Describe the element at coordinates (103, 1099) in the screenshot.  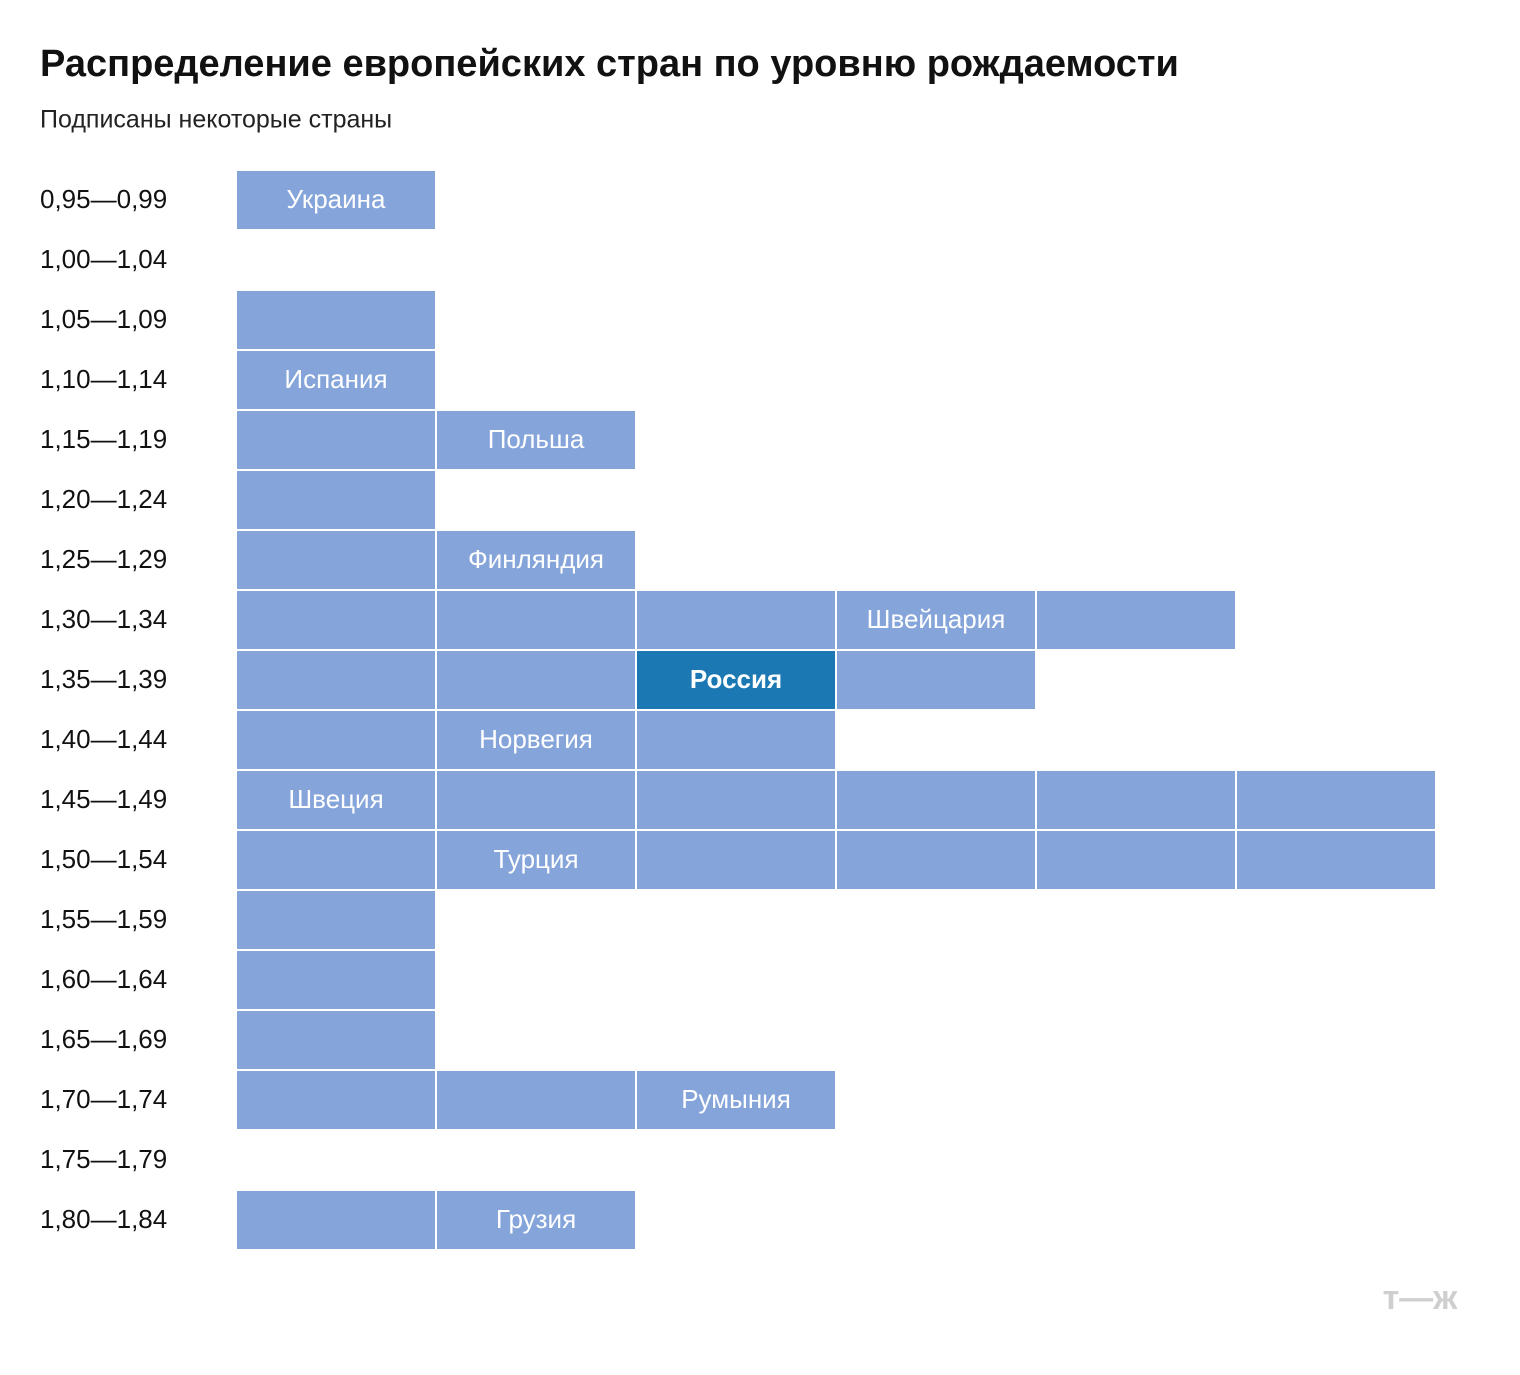
I see `row-label: 1,70—1,74` at that location.